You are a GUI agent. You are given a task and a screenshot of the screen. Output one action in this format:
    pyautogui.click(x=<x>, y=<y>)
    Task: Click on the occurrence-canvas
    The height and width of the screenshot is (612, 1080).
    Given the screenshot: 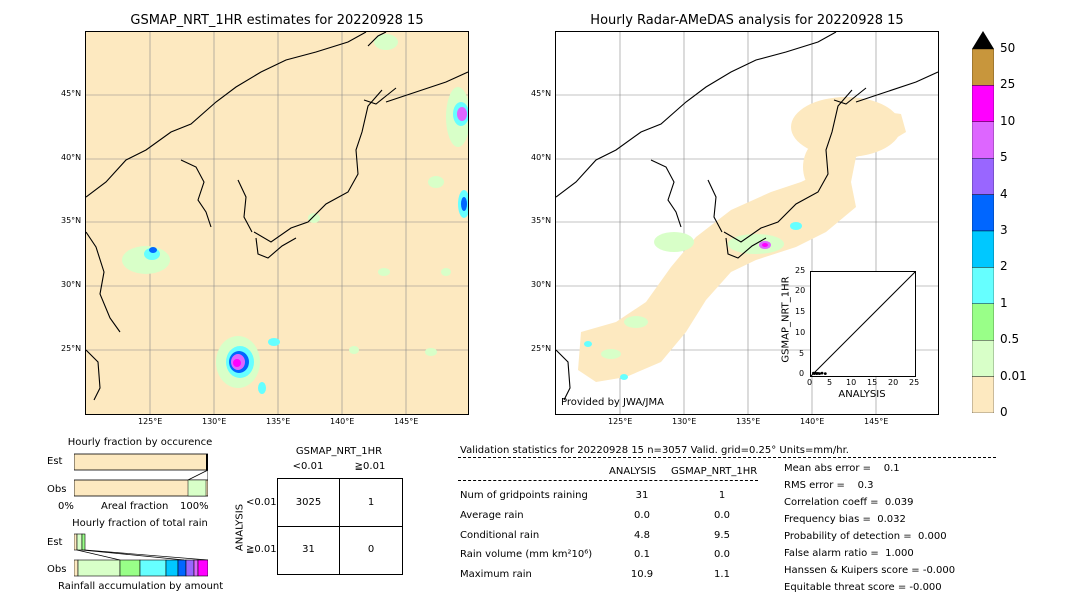 What is the action you would take?
    pyautogui.click(x=141, y=475)
    